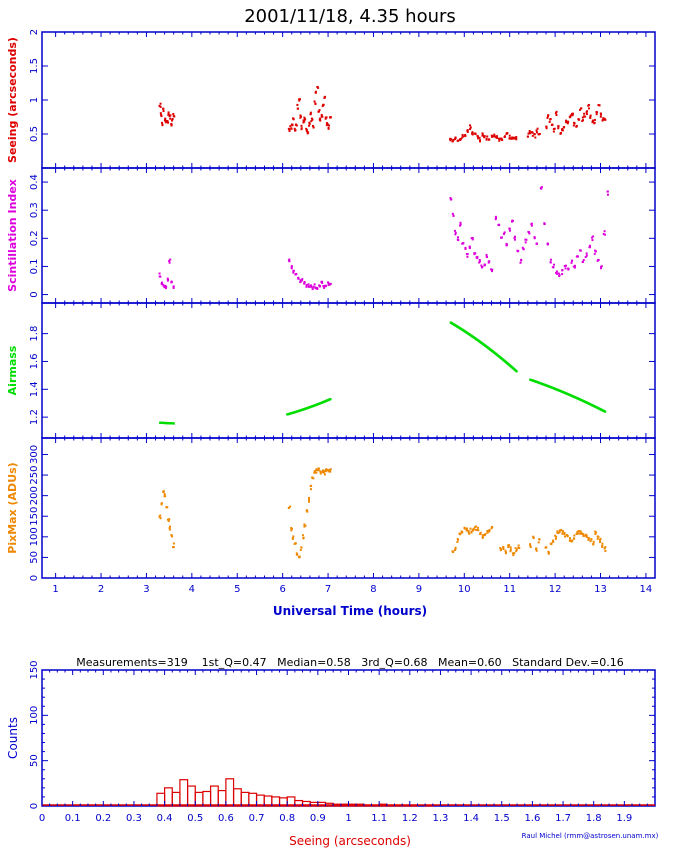 The height and width of the screenshot is (850, 680). What do you see at coordinates (471, 818) in the screenshot?
I see `histogram-x-tick-label: 1.4` at bounding box center [471, 818].